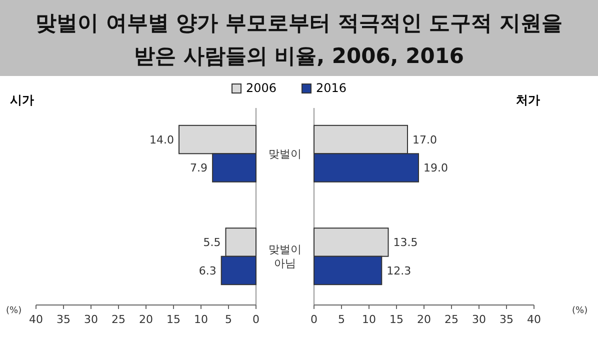 The image size is (598, 340). What do you see at coordinates (212, 243) in the screenshot?
I see `data-label: 5.5` at bounding box center [212, 243].